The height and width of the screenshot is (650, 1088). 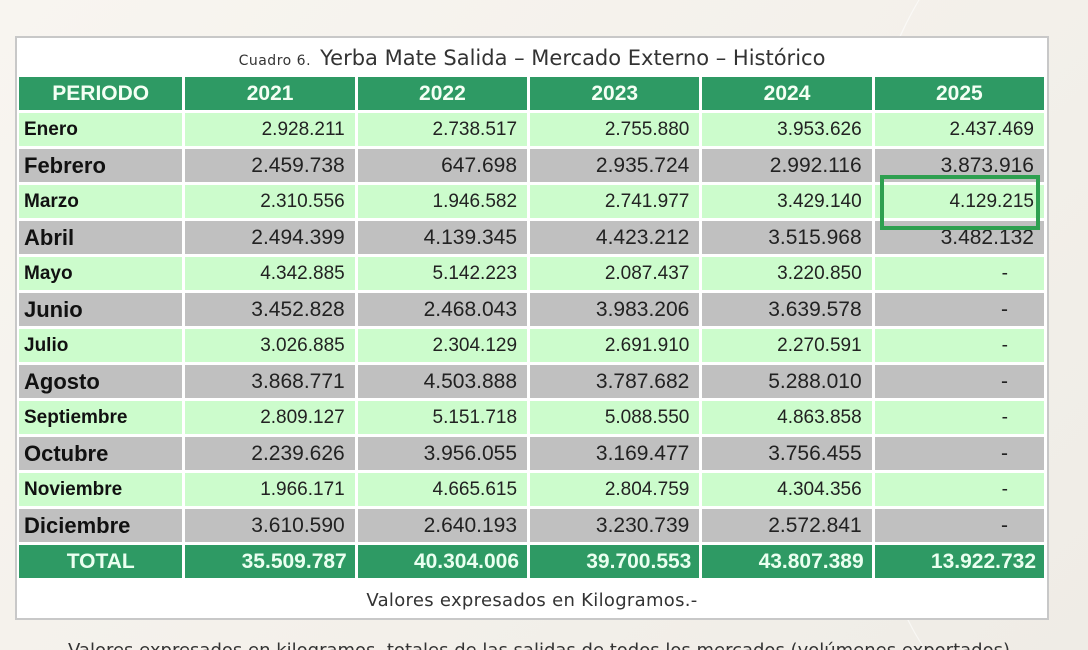 What do you see at coordinates (615, 309) in the screenshot?
I see `value-cell: 3.983.206` at bounding box center [615, 309].